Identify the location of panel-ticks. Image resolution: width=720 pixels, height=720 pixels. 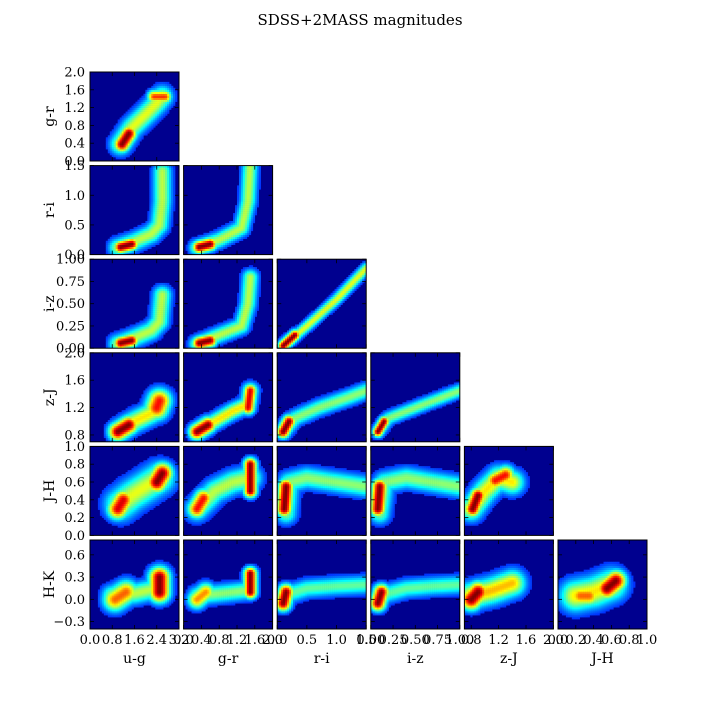
(228, 303).